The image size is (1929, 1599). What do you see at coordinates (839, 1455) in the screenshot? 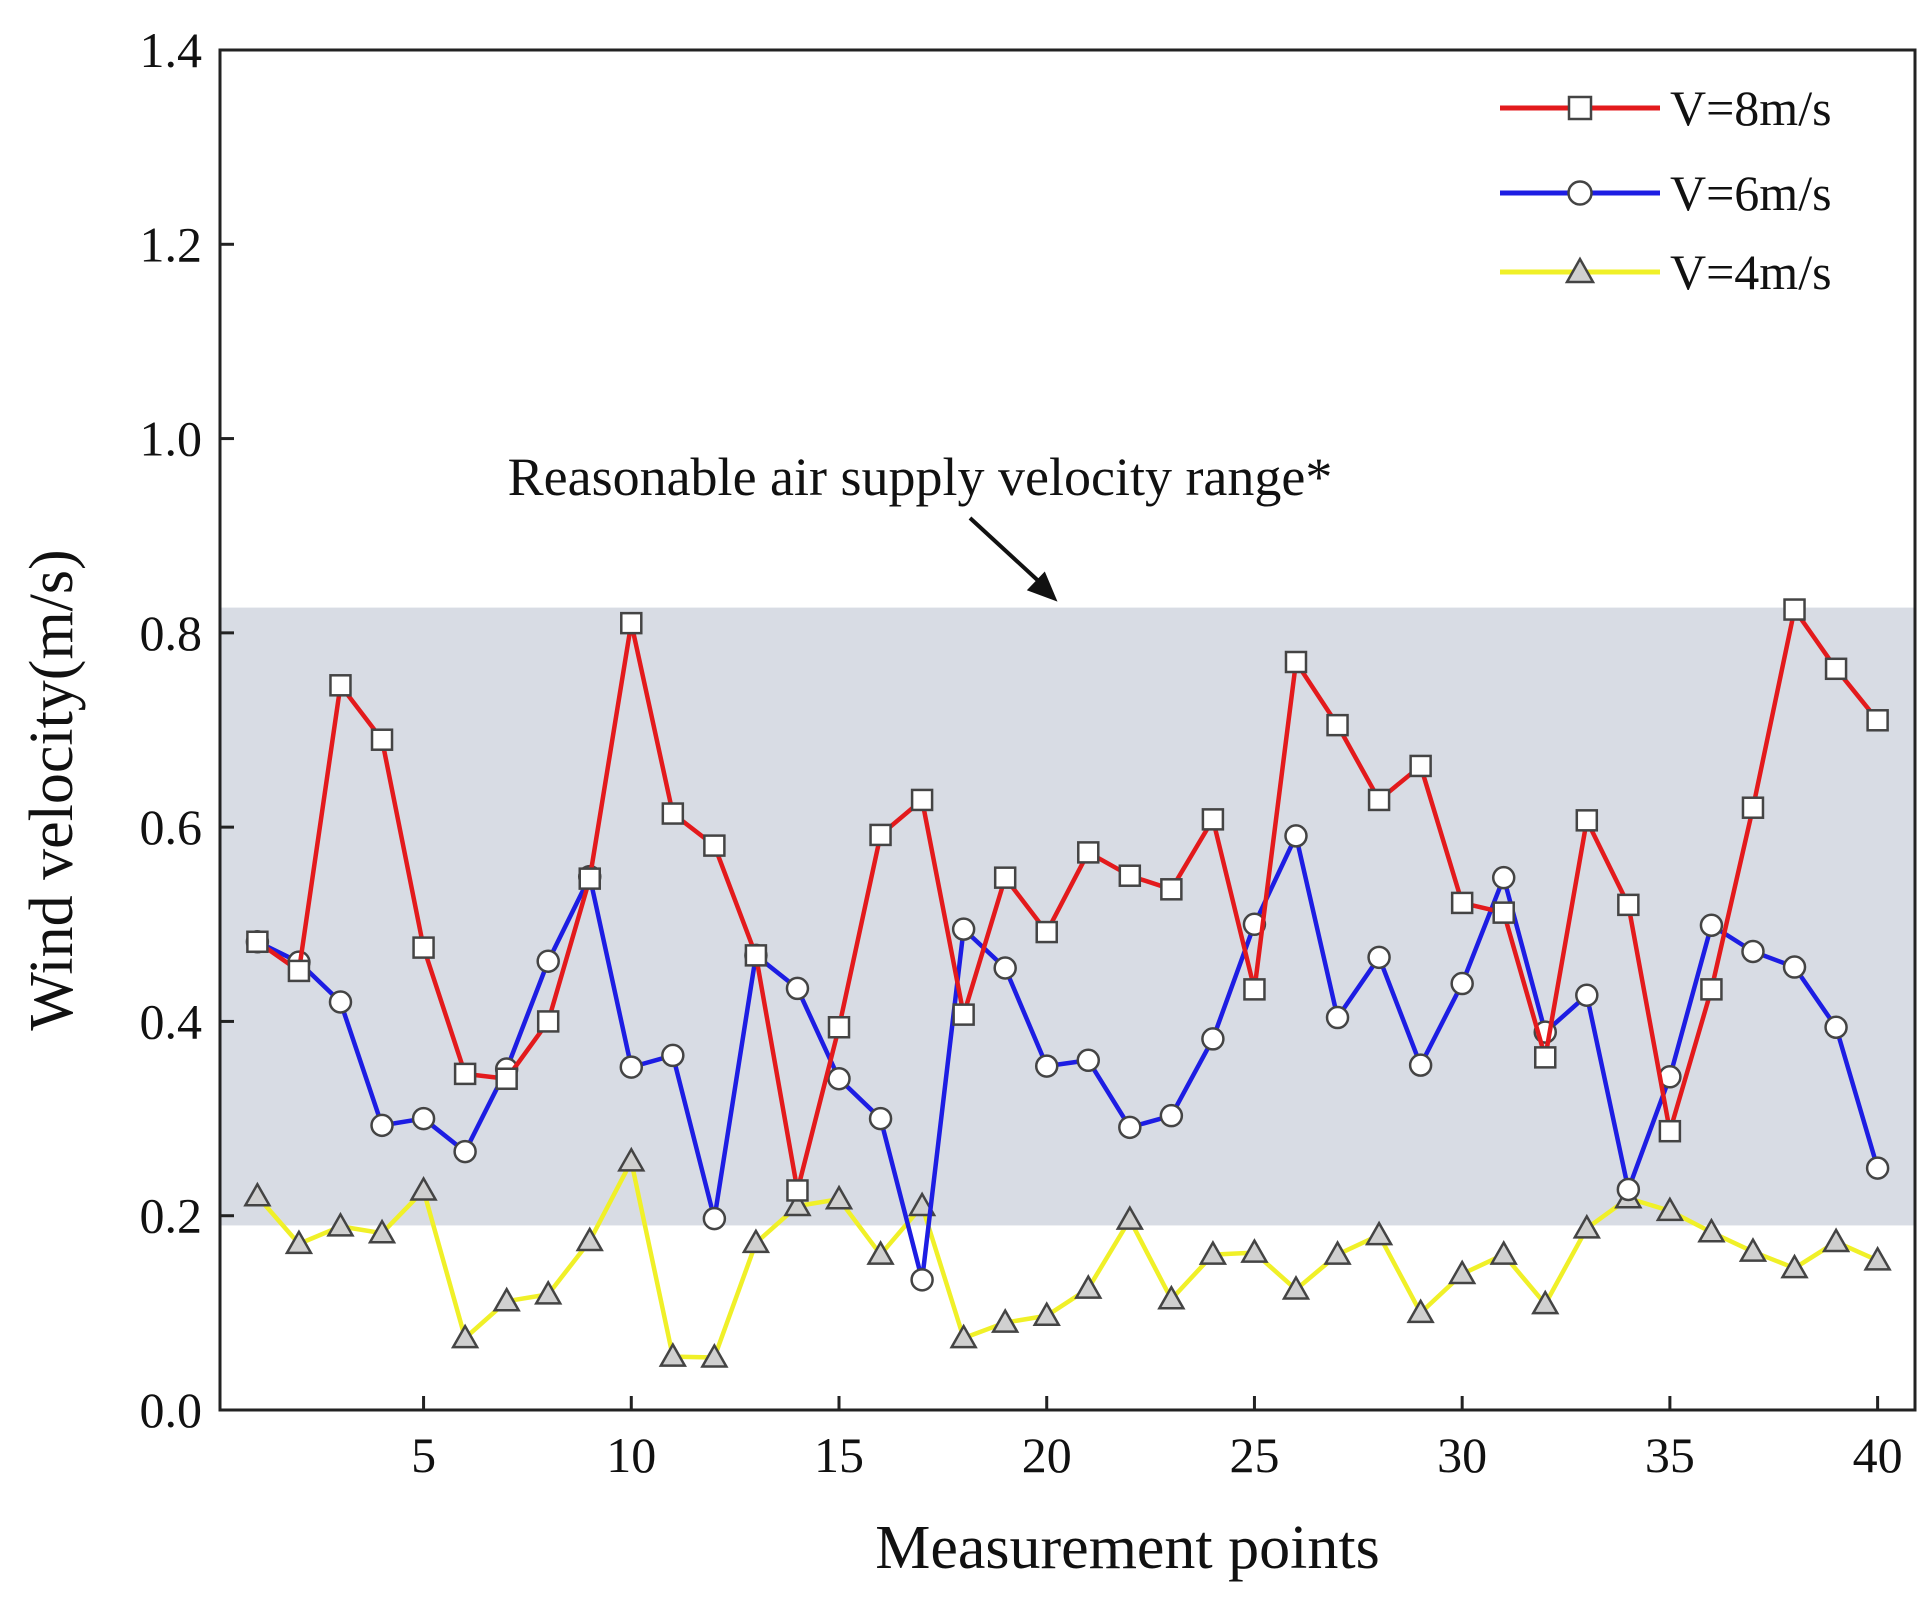
I see `x-tick-label: 15` at bounding box center [839, 1455].